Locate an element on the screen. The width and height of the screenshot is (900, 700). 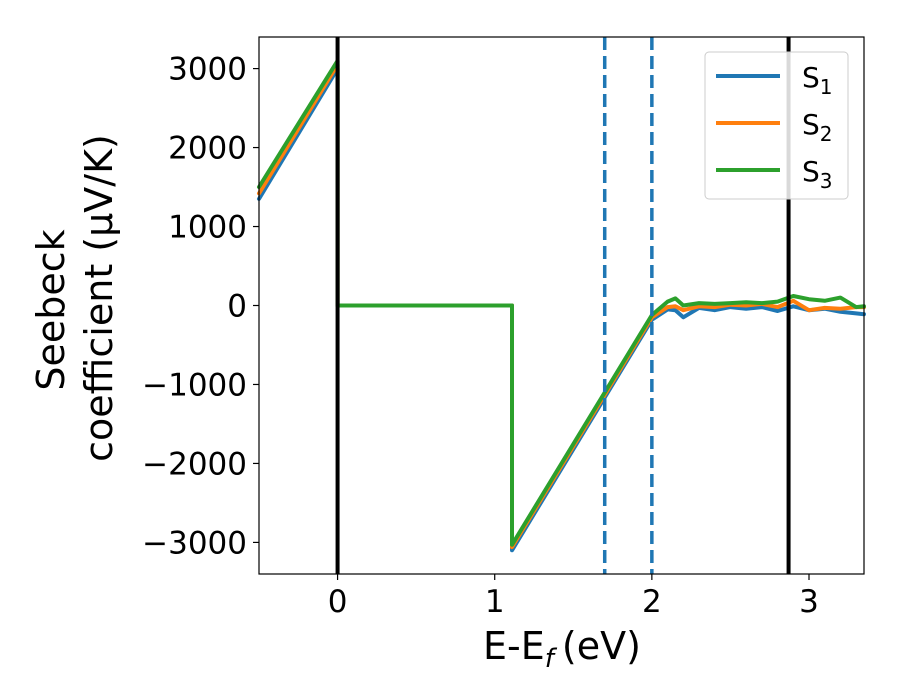
y-tick-label: 1000 is located at coordinates (207, 228).